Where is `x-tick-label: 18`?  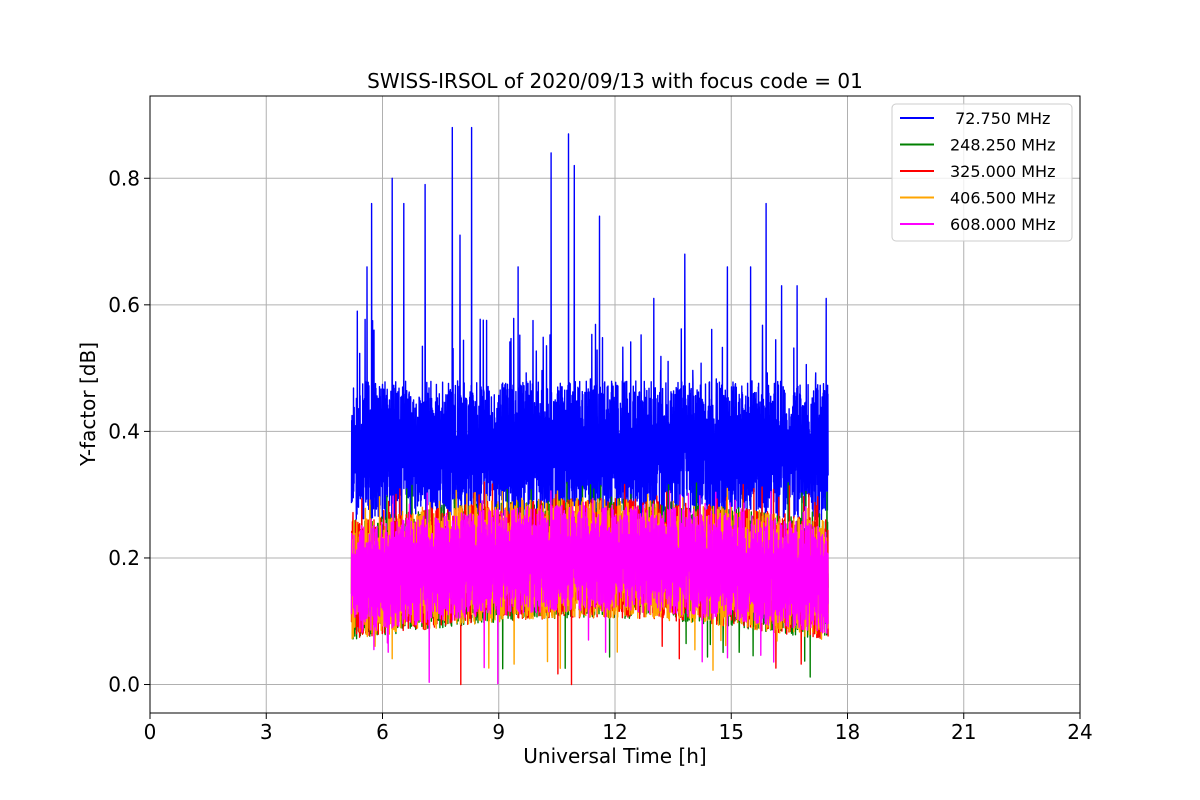 x-tick-label: 18 is located at coordinates (847, 732).